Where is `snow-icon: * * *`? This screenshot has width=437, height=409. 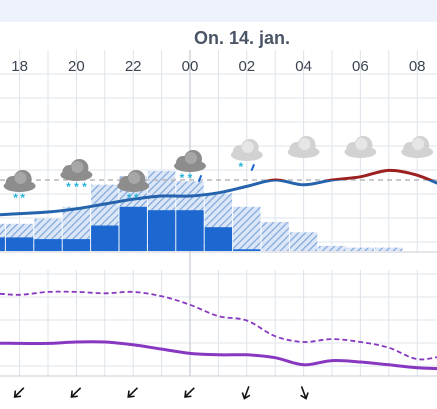
snow-icon: * * * is located at coordinates (76, 176).